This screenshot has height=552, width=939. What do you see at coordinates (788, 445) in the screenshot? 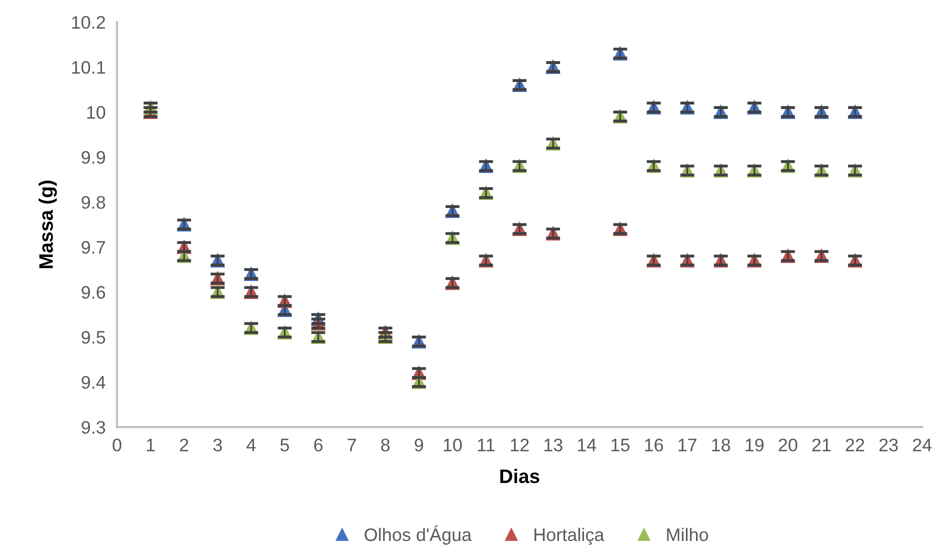
I see `x-tick-label: 20` at bounding box center [788, 445].